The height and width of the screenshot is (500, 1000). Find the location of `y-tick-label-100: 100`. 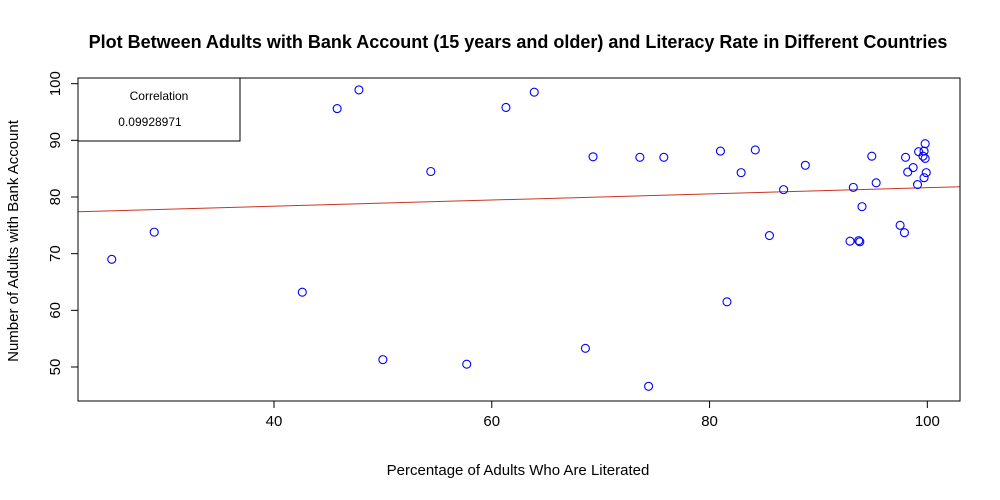

y-tick-label-100: 100 is located at coordinates (55, 83).